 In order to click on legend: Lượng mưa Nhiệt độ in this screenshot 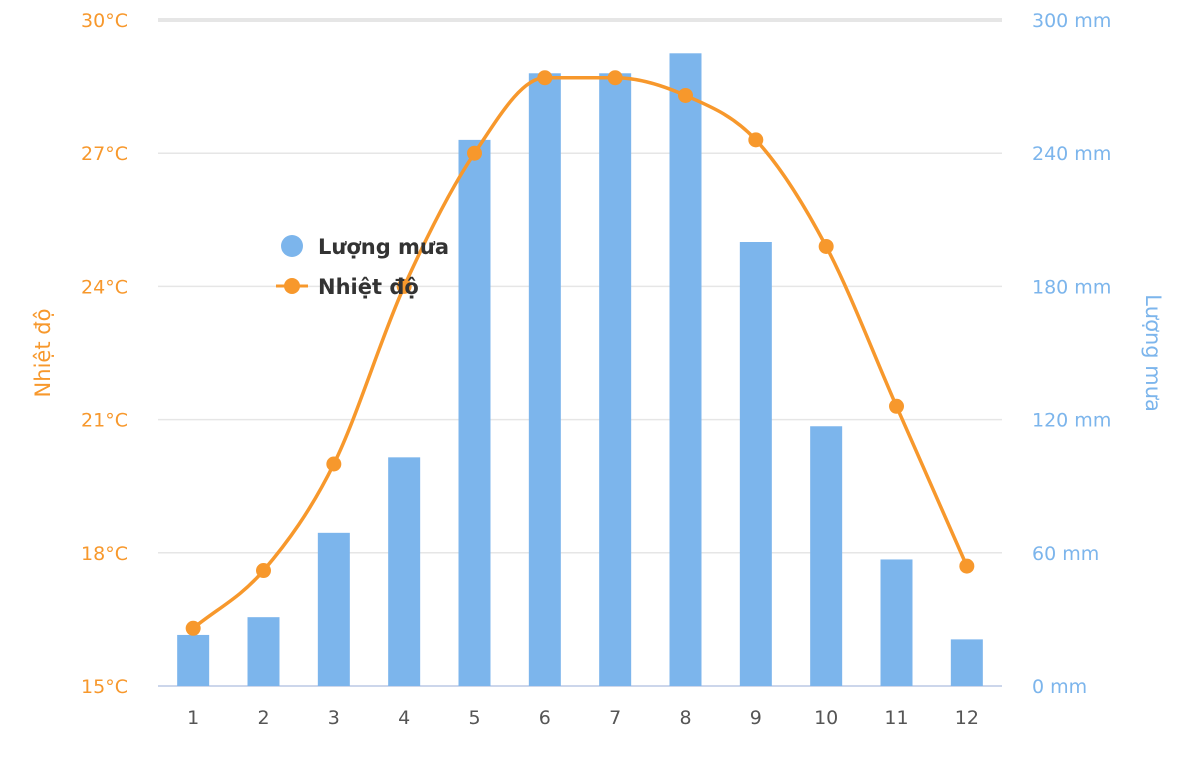, I will do `click(362, 267)`.